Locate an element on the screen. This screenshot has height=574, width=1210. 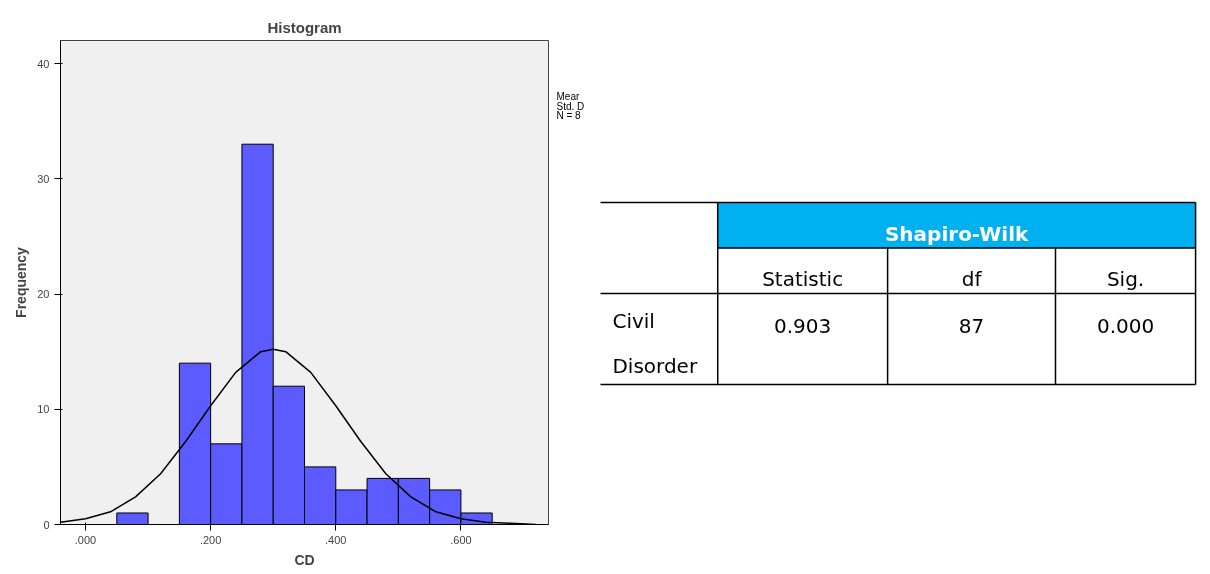
y-axis-title: Frequency is located at coordinates (21, 282).